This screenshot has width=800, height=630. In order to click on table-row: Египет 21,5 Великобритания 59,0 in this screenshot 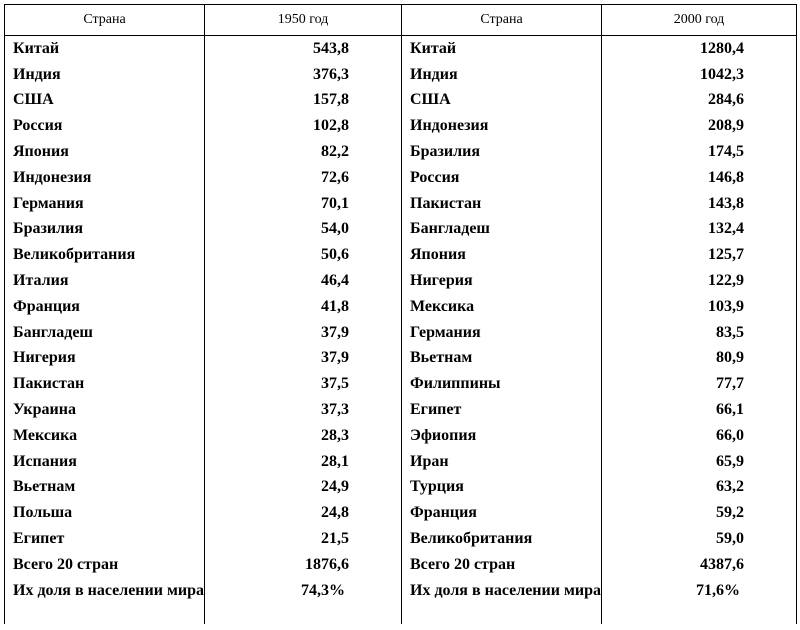, I will do `click(400, 539)`.